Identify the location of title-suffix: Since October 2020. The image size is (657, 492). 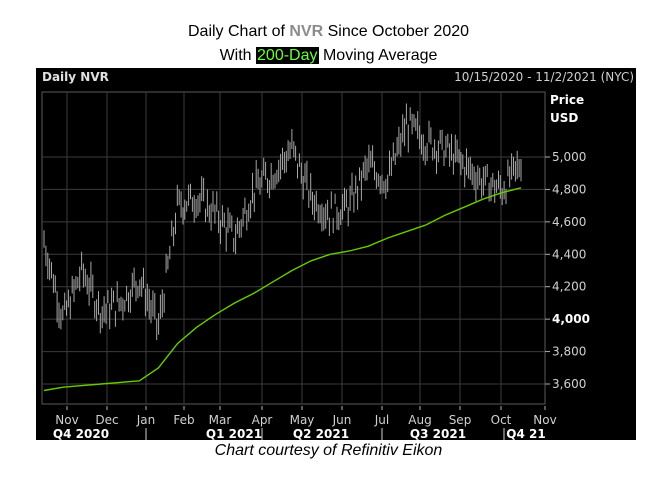
(396, 31).